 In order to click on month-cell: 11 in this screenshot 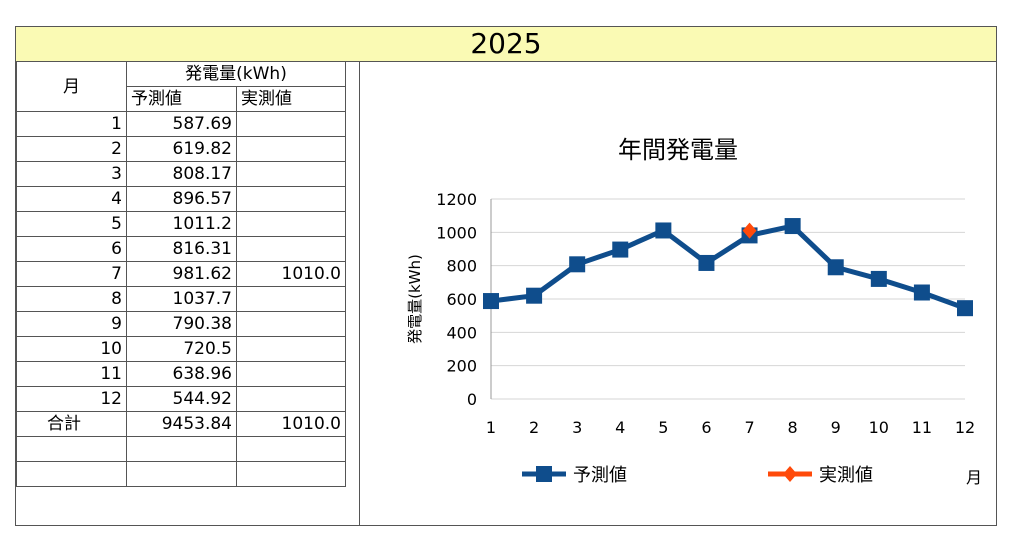, I will do `click(71, 374)`.